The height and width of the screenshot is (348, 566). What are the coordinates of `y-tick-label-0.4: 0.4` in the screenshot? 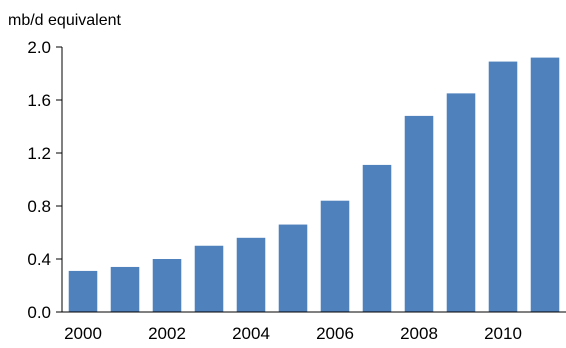 It's located at (39, 259).